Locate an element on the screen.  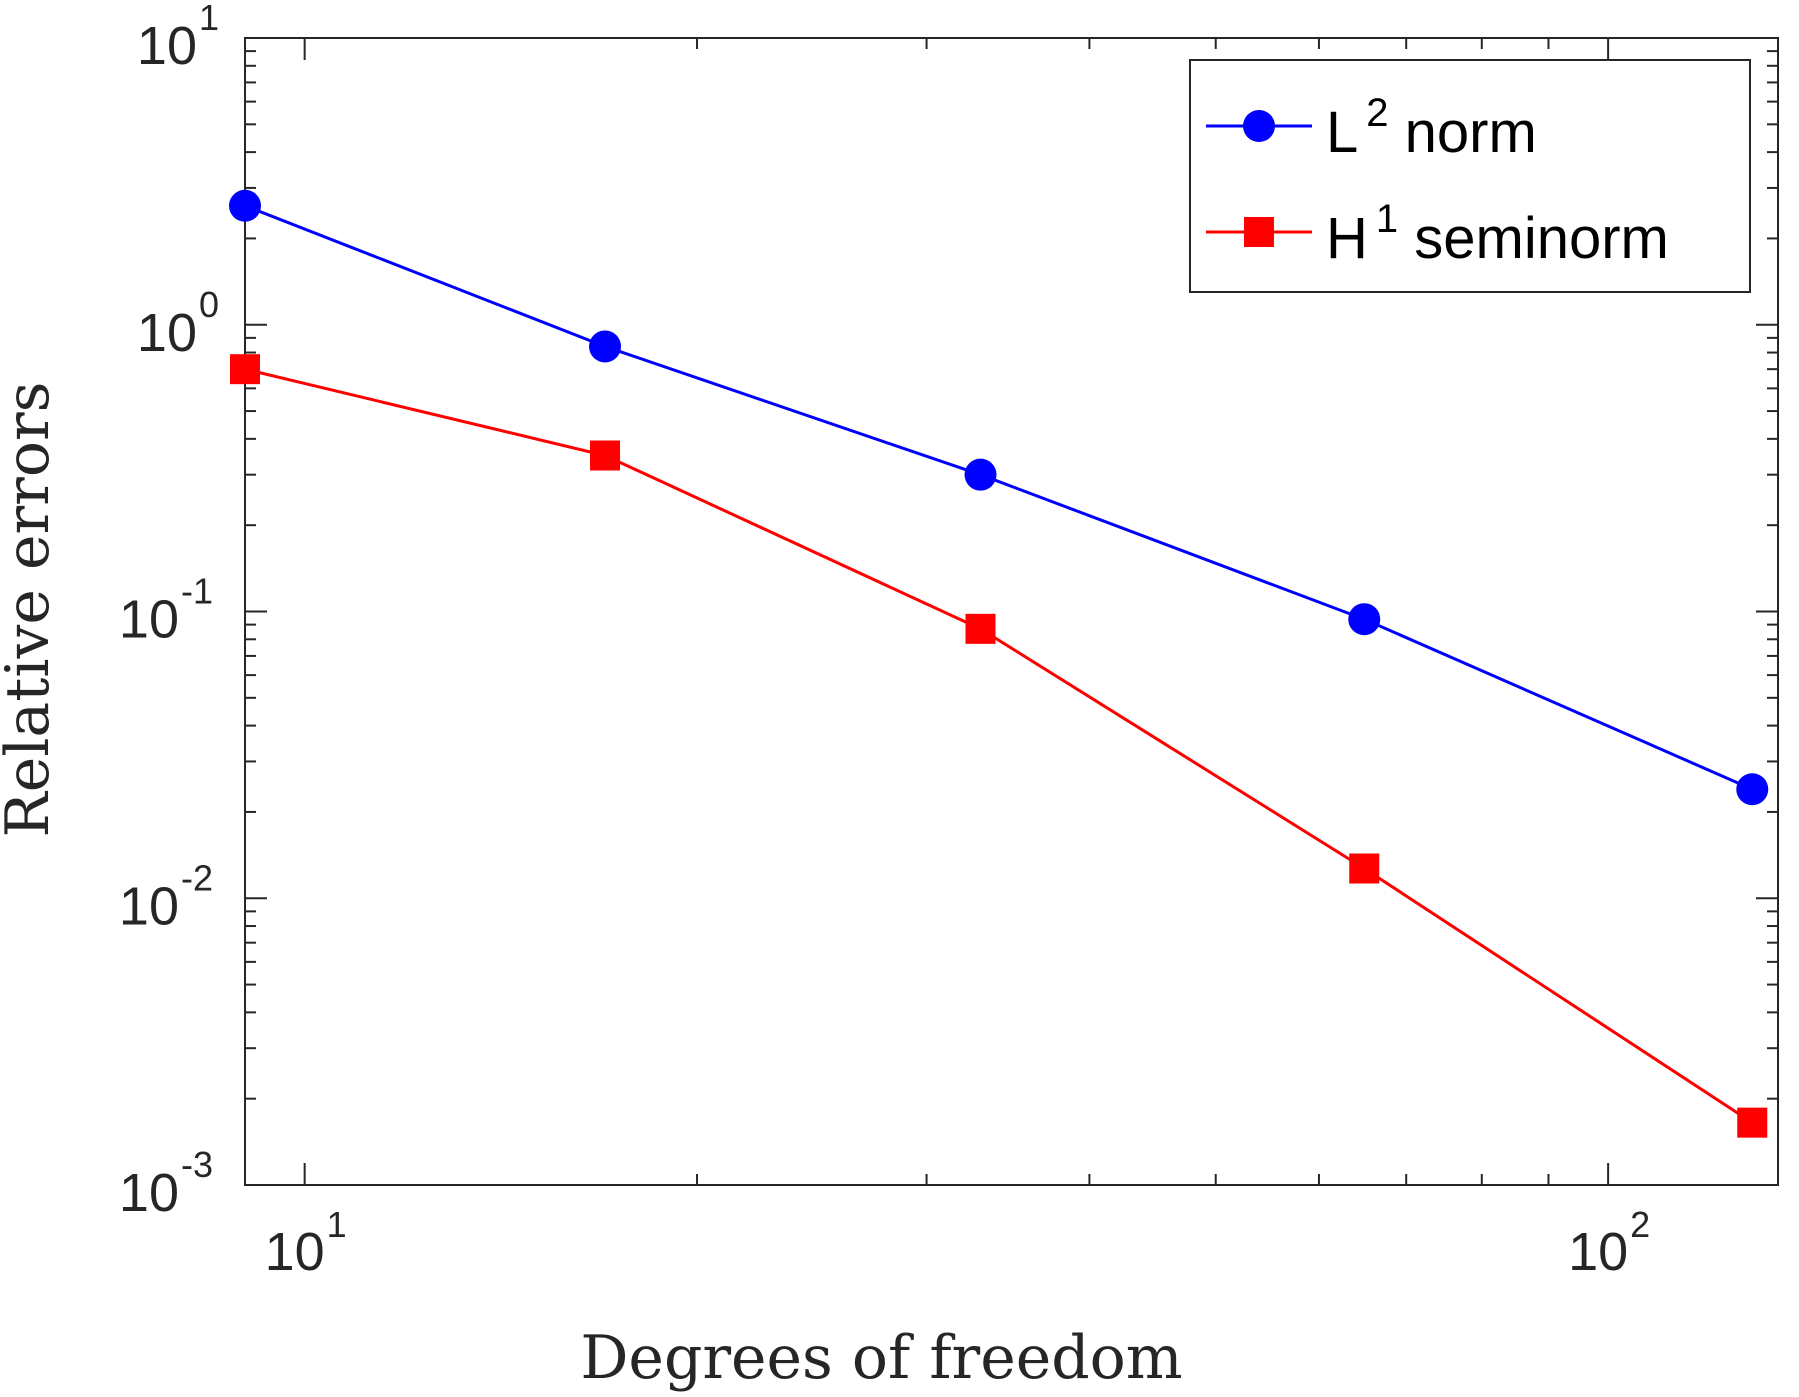
y-tick-exponent: 1 is located at coordinates (209, 19).